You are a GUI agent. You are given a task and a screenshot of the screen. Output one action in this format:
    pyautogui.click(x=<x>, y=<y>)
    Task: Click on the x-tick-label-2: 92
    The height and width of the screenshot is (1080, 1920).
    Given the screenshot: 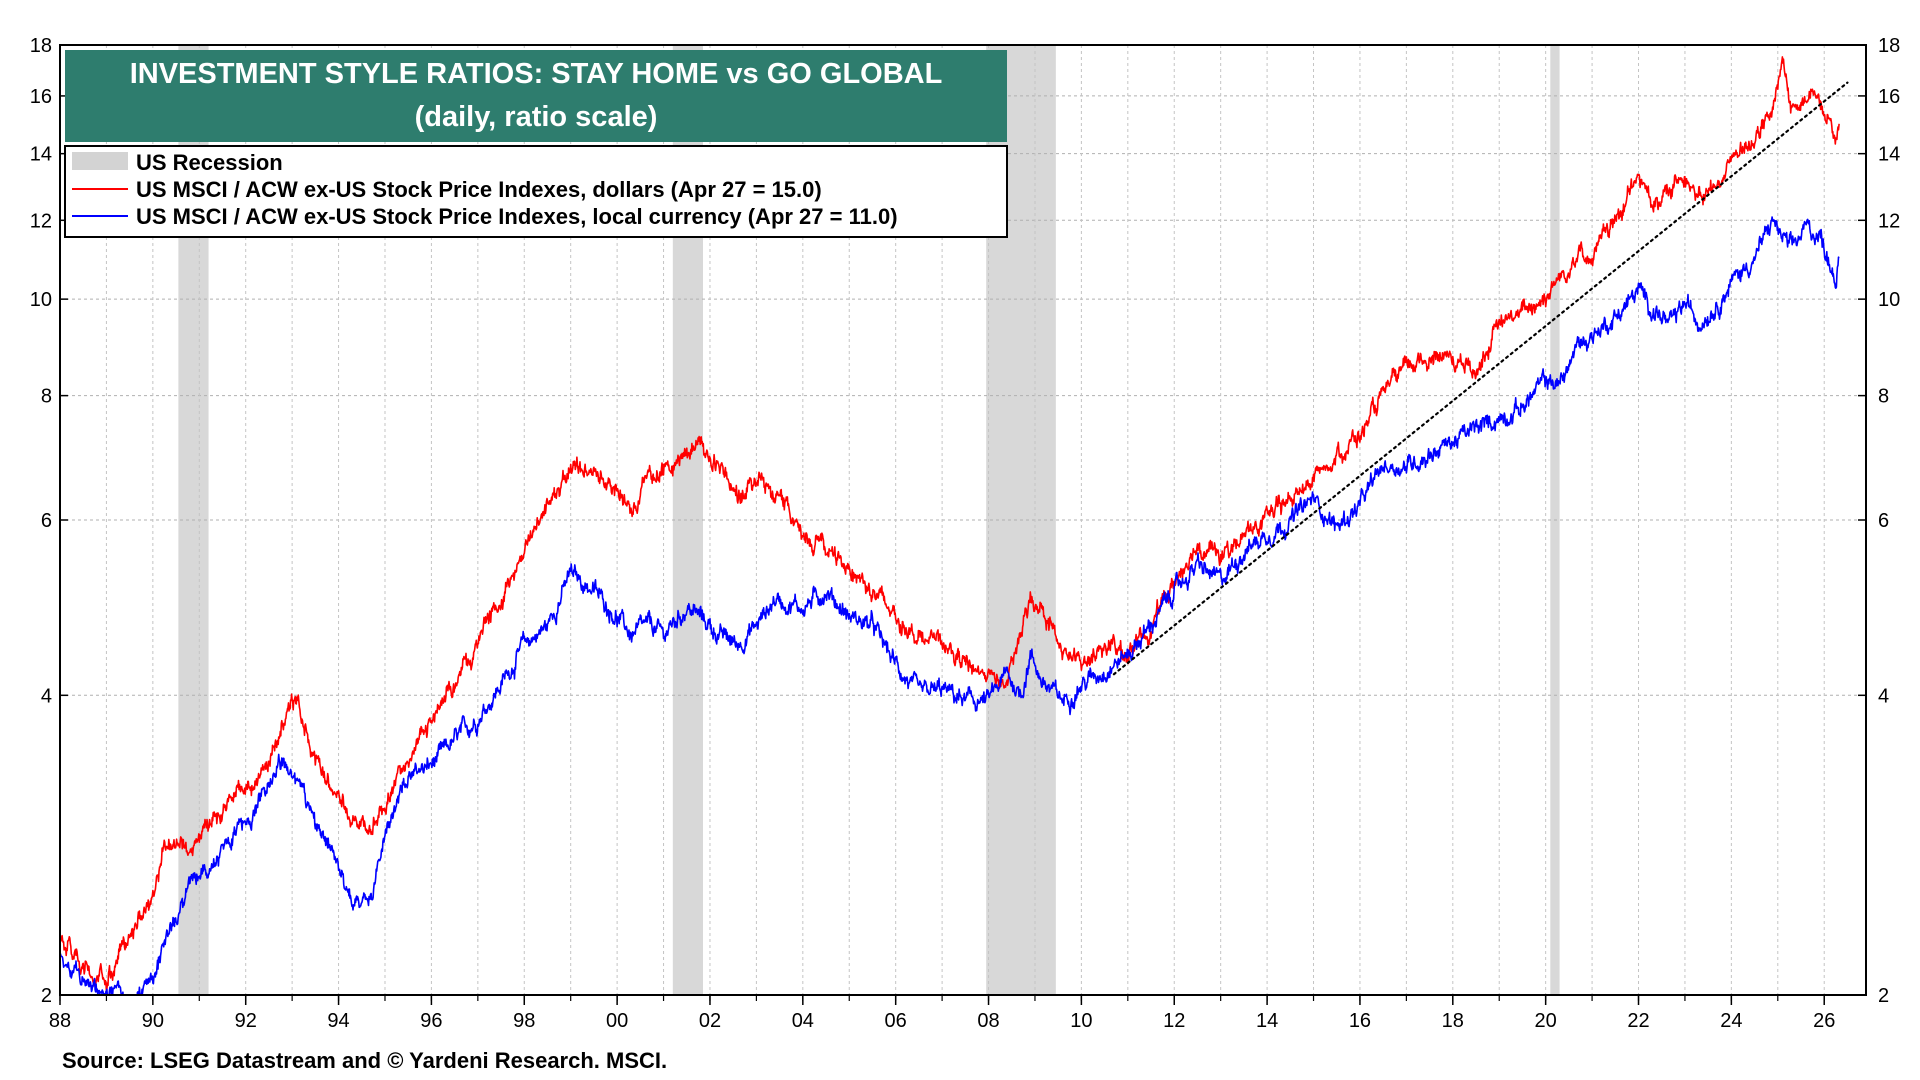 What is the action you would take?
    pyautogui.click(x=246, y=1021)
    